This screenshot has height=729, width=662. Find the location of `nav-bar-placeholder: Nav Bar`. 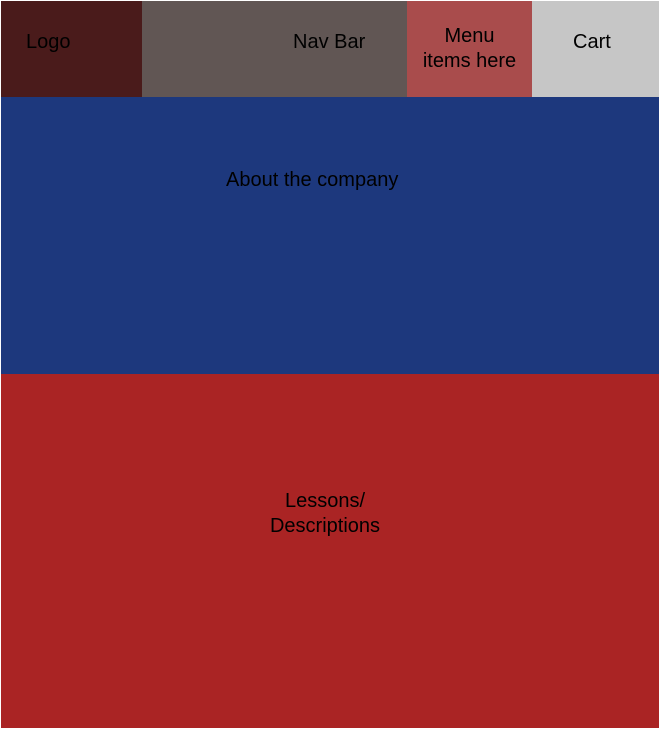

nav-bar-placeholder: Nav Bar is located at coordinates (274, 49).